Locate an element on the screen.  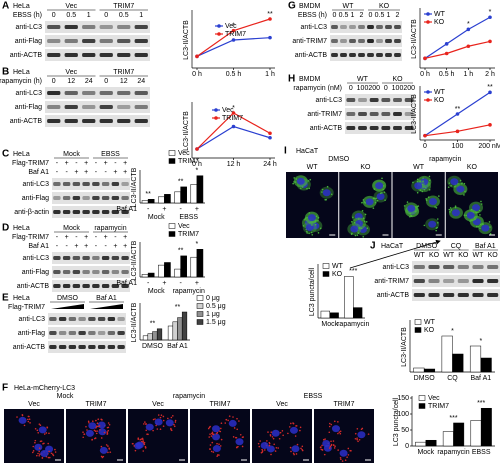
legend-label: TRIM7 is located at coordinates (188, 161).